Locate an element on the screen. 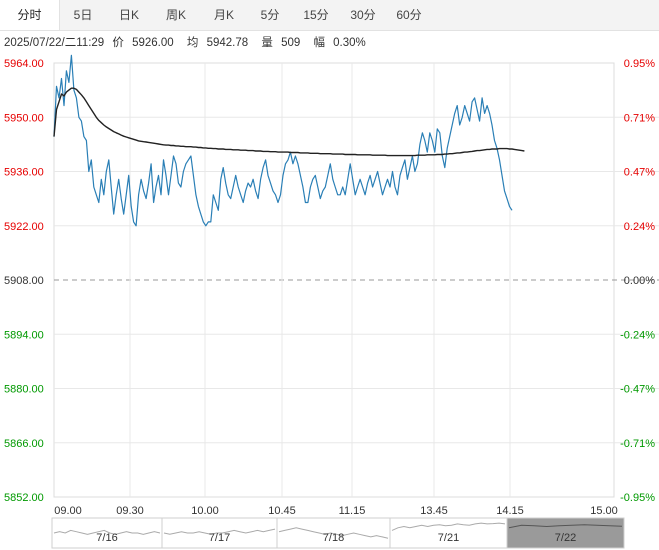 The height and width of the screenshot is (550, 659). pct-tick-label: -0.95% is located at coordinates (637, 498).